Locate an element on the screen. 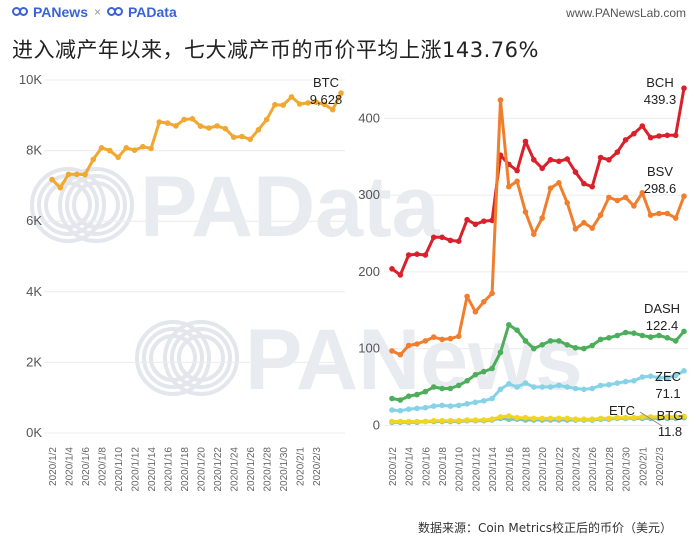 This screenshot has height=551, width=700. left-x-tick-label: 2020/1/20 is located at coordinates (202, 469).